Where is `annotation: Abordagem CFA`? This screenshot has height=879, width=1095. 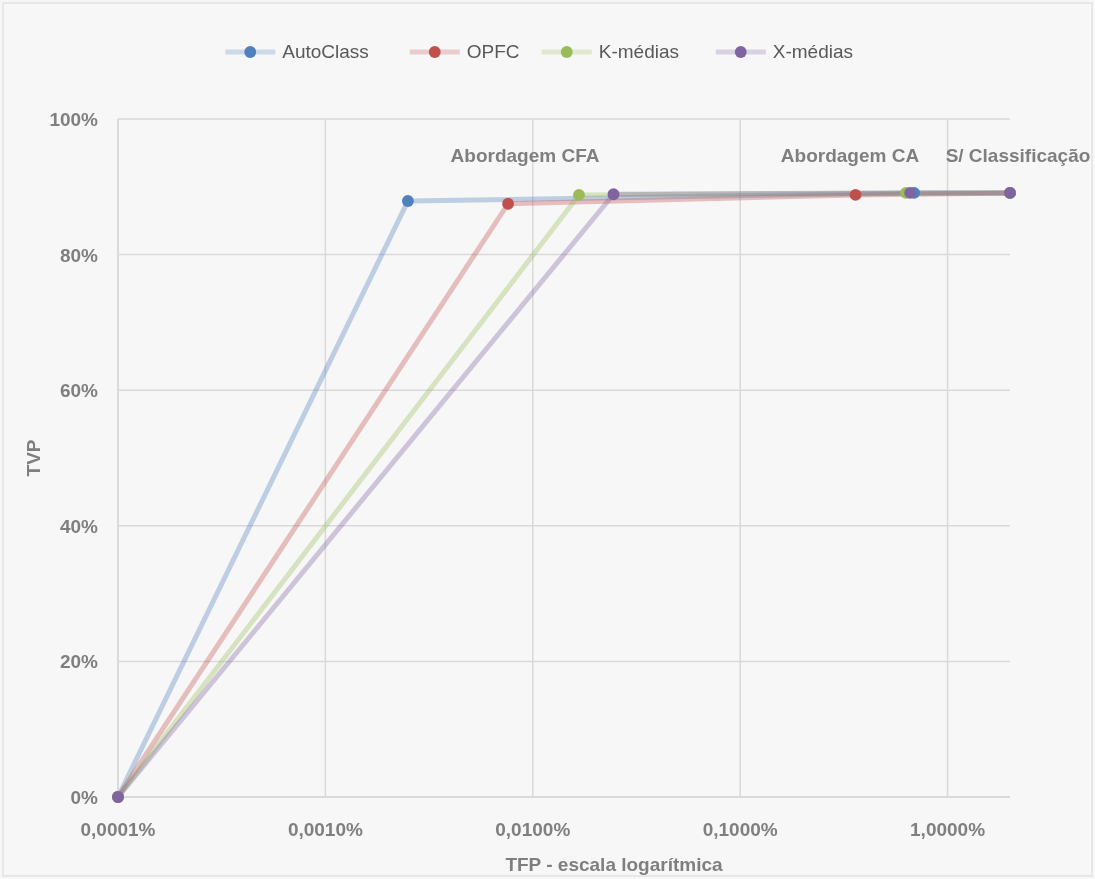
annotation: Abordagem CFA is located at coordinates (525, 155).